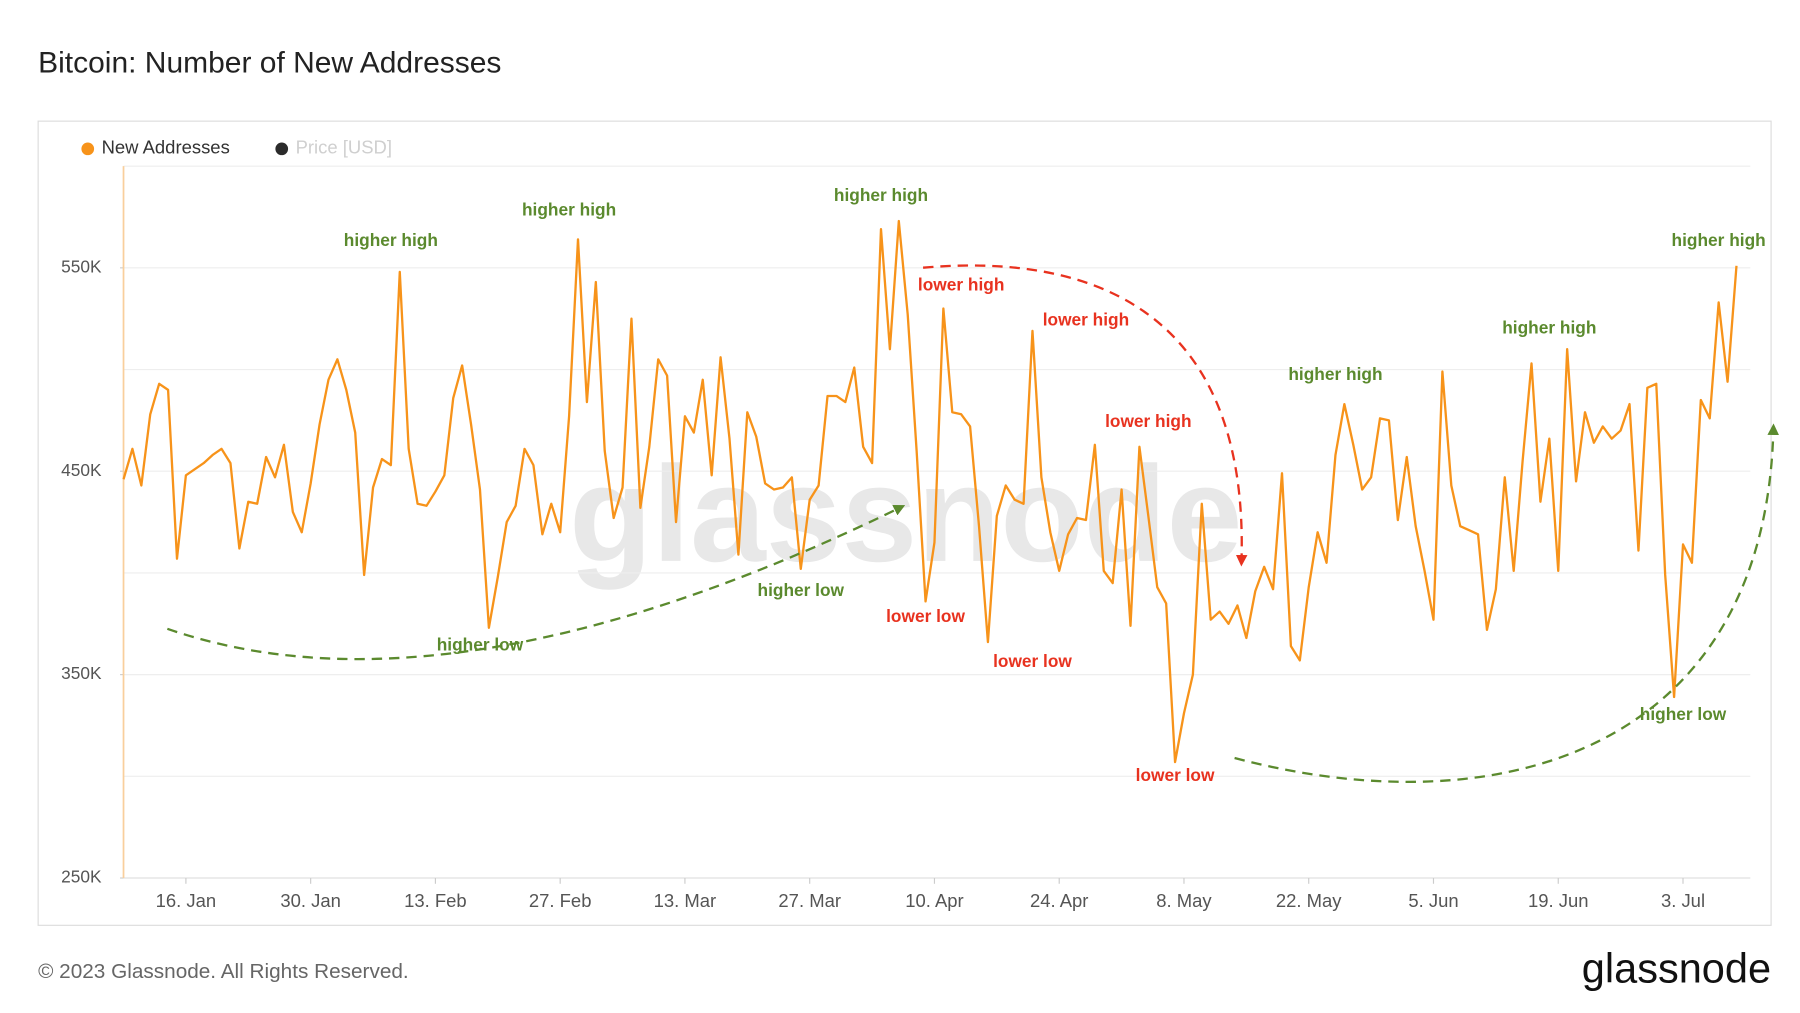 Image resolution: width=1800 pixels, height=1013 pixels. Describe the element at coordinates (81, 470) in the screenshot. I see `y-tick-label: 450K` at that location.